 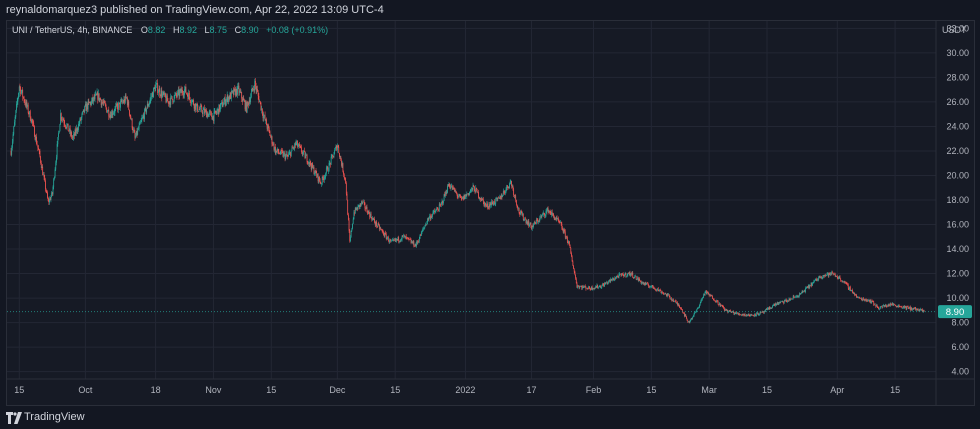 I want to click on time-axis: 15 Oct 18 Nov 15 Dec 15 2022 17 Feb 15 Mar 15 Apr 15, so click(x=457, y=390).